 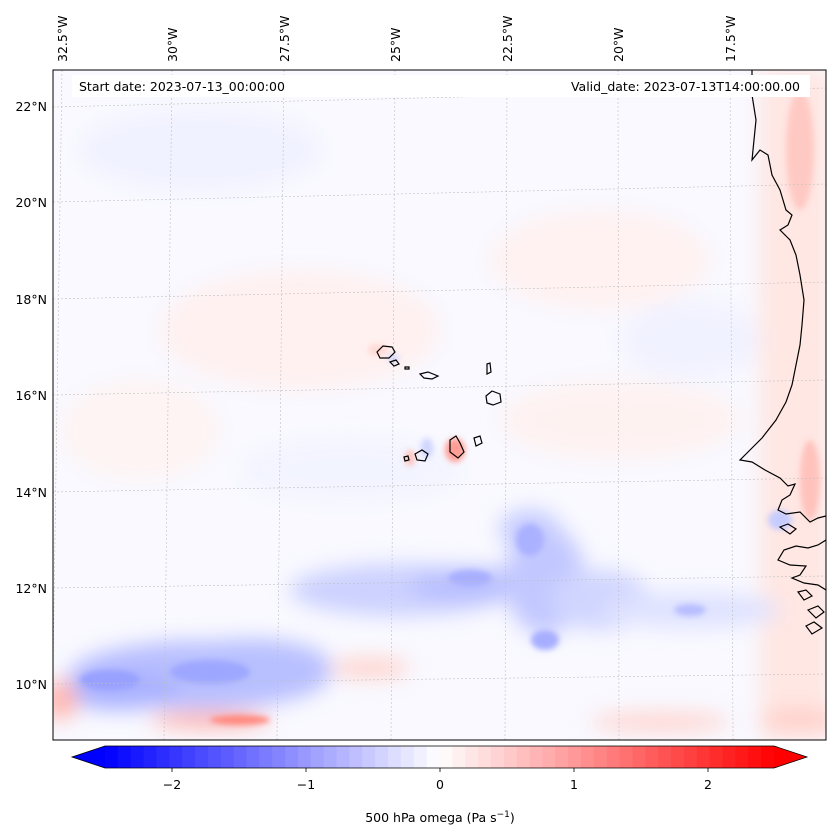 I want to click on africa-coastline-south, so click(x=801, y=565).